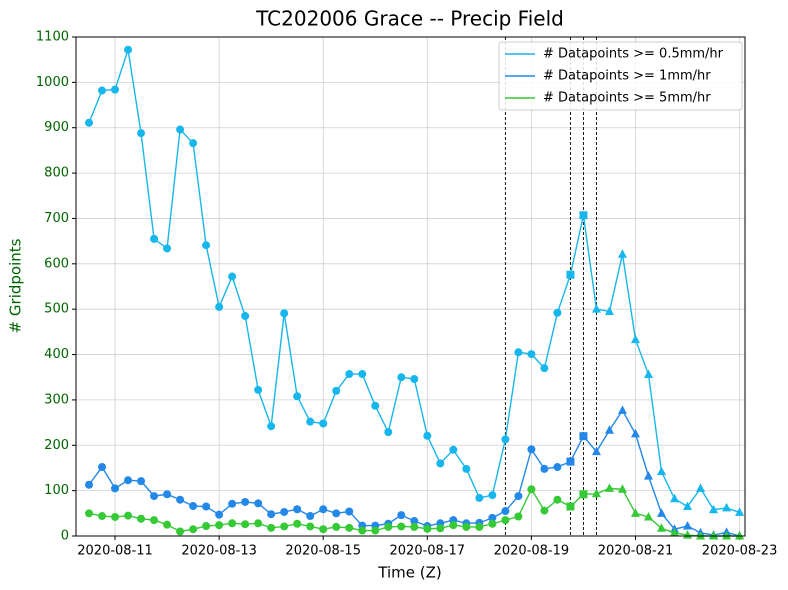  Describe the element at coordinates (115, 551) in the screenshot. I see `x-tick-label: 2020-08-11` at that location.